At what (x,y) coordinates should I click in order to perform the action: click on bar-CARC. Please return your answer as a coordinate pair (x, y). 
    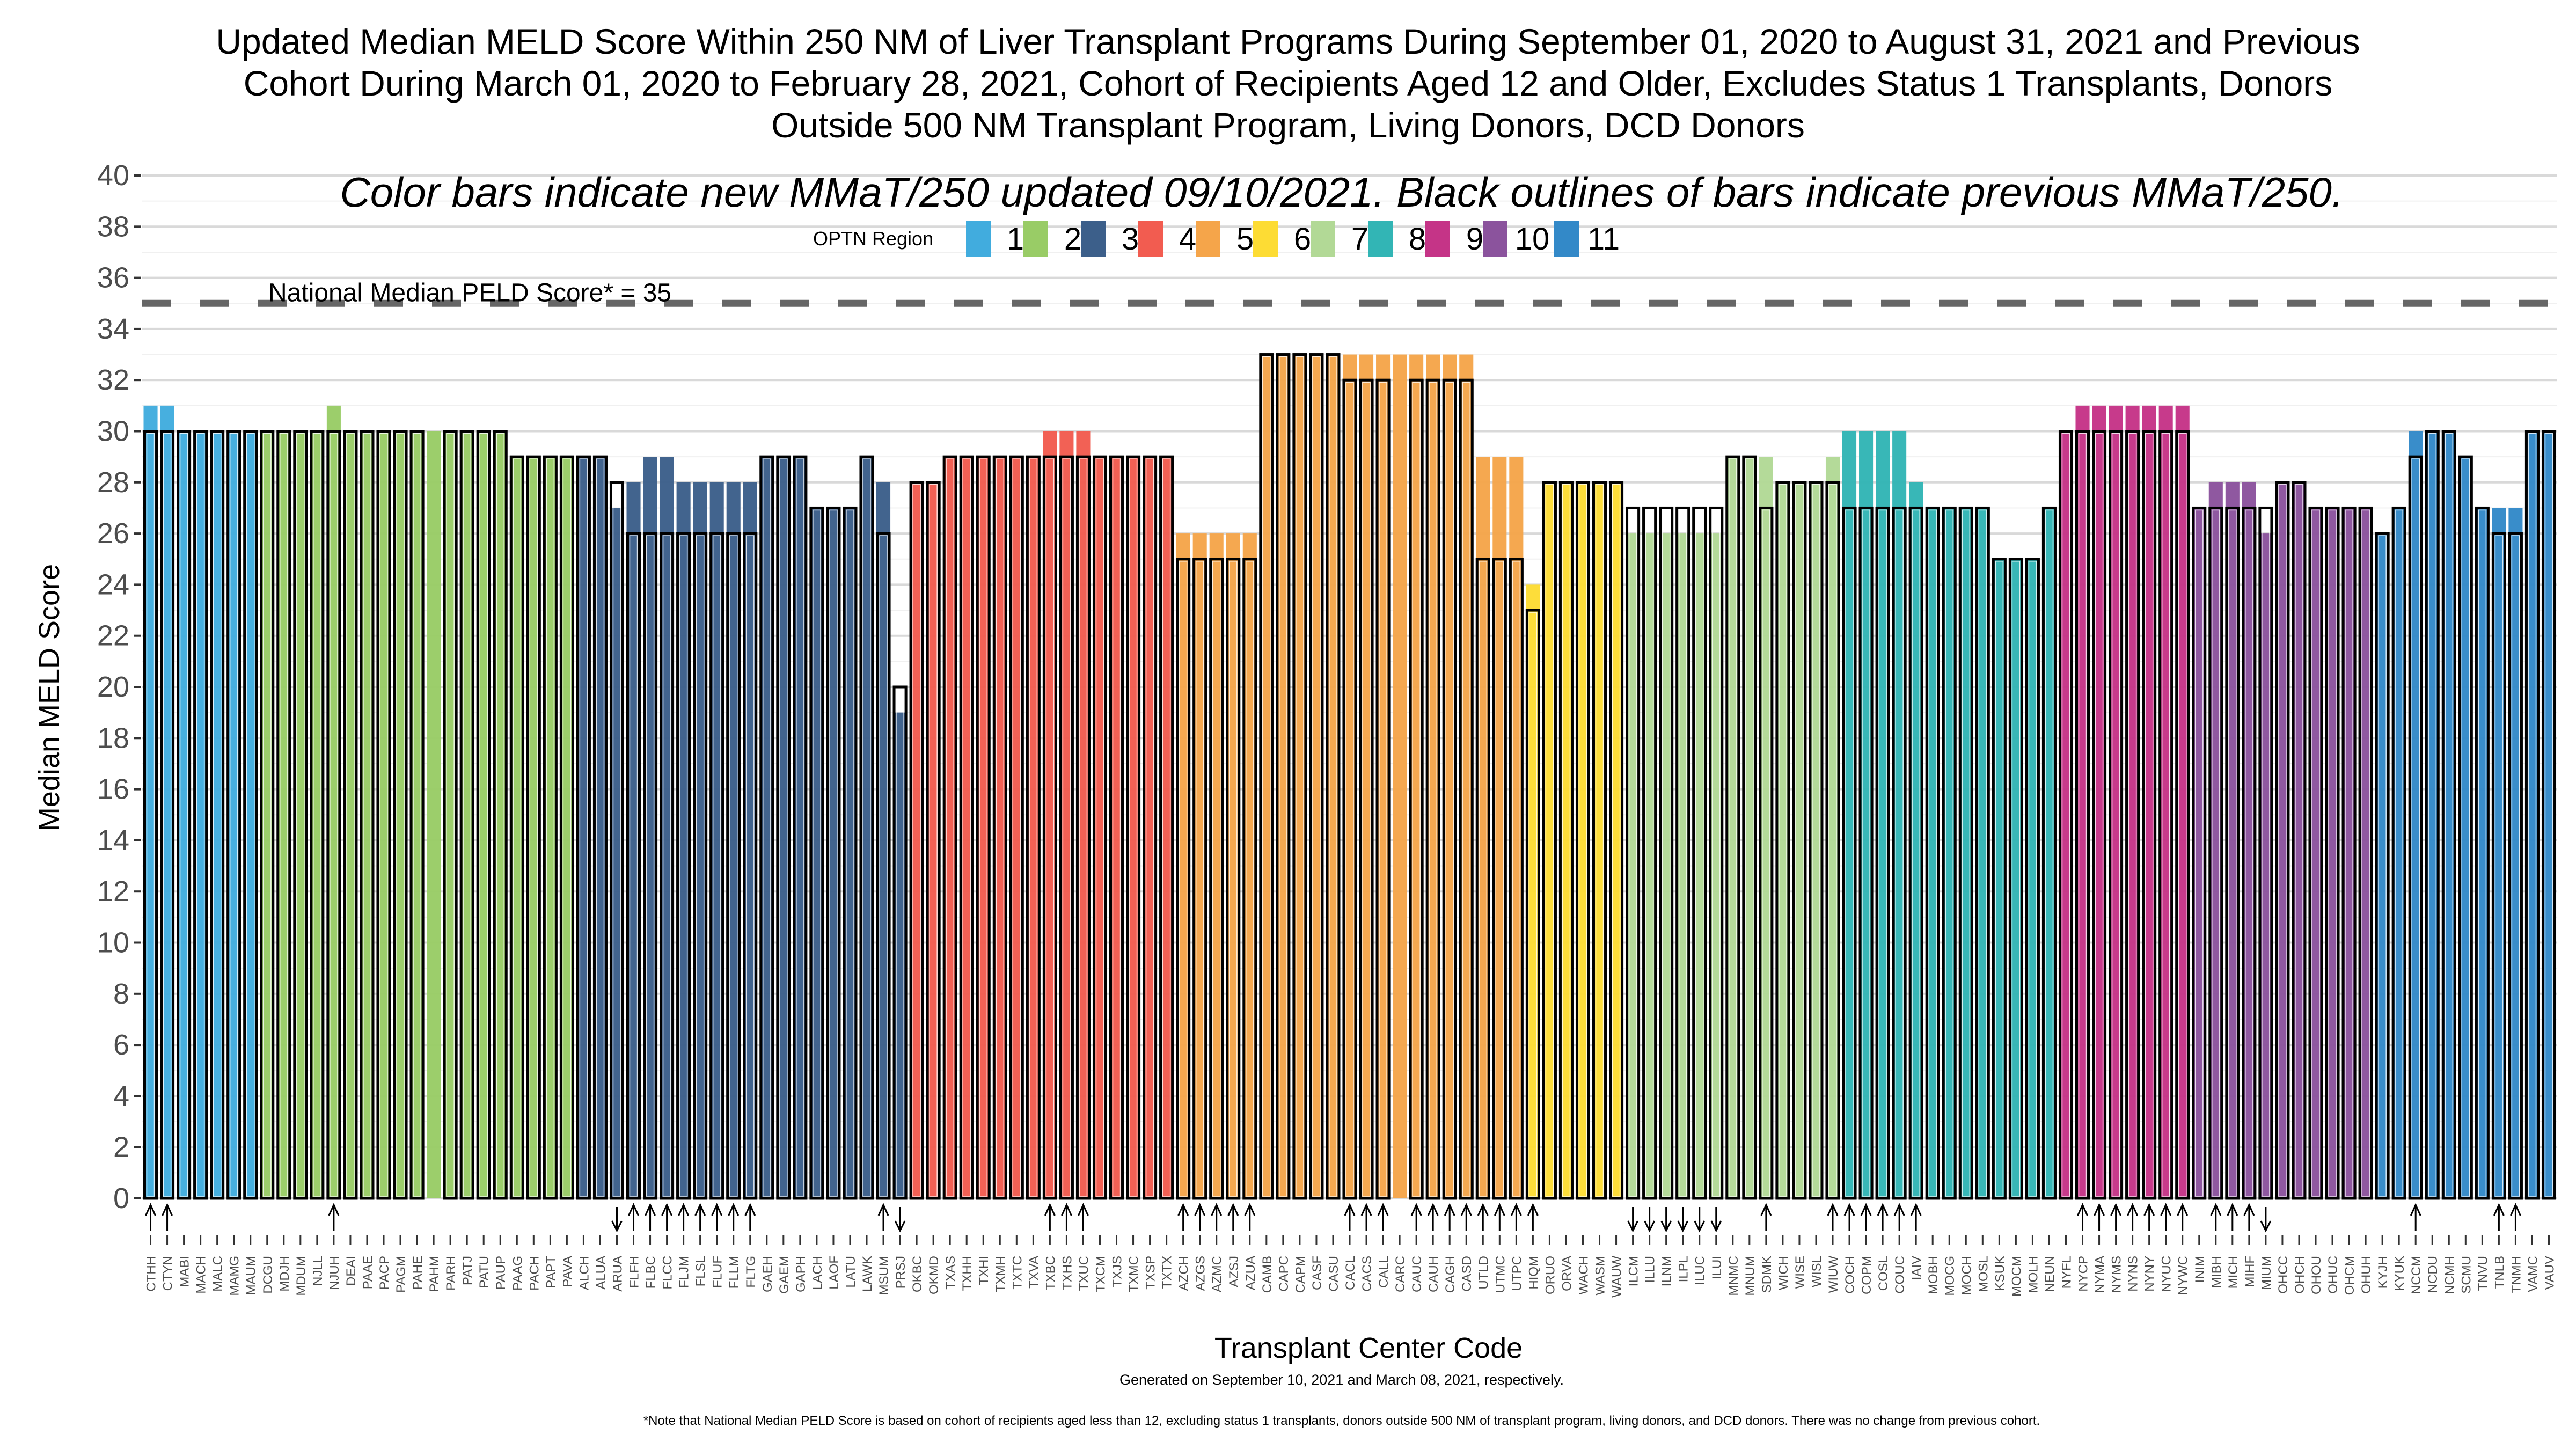
    Looking at the image, I should click on (1400, 776).